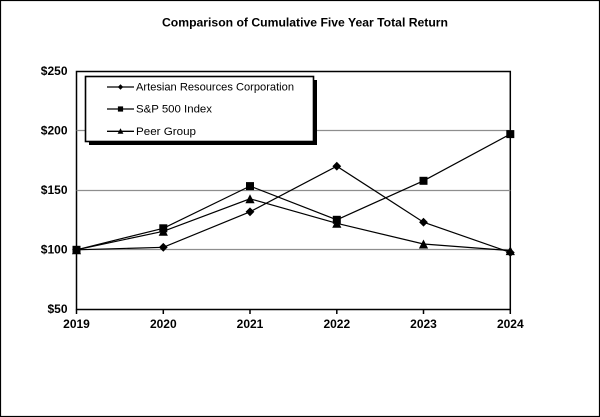  What do you see at coordinates (54, 190) in the screenshot?
I see `svg-text: $150` at bounding box center [54, 190].